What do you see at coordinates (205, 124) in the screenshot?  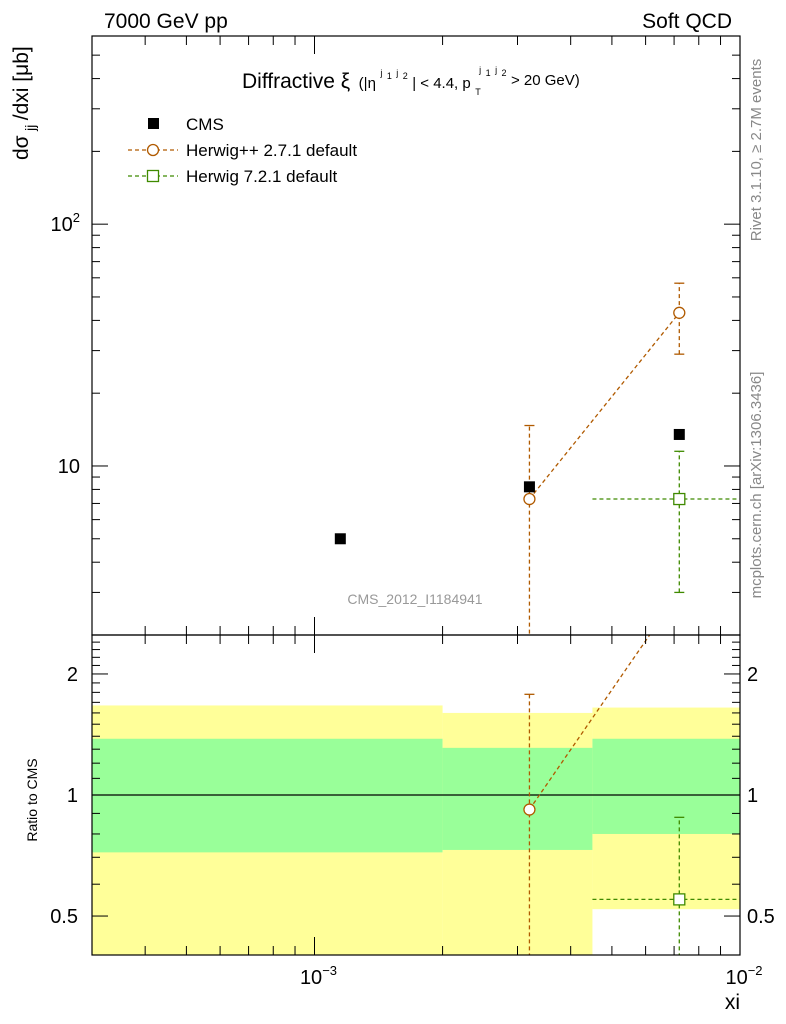 I see `legend-cms-label: CMS` at bounding box center [205, 124].